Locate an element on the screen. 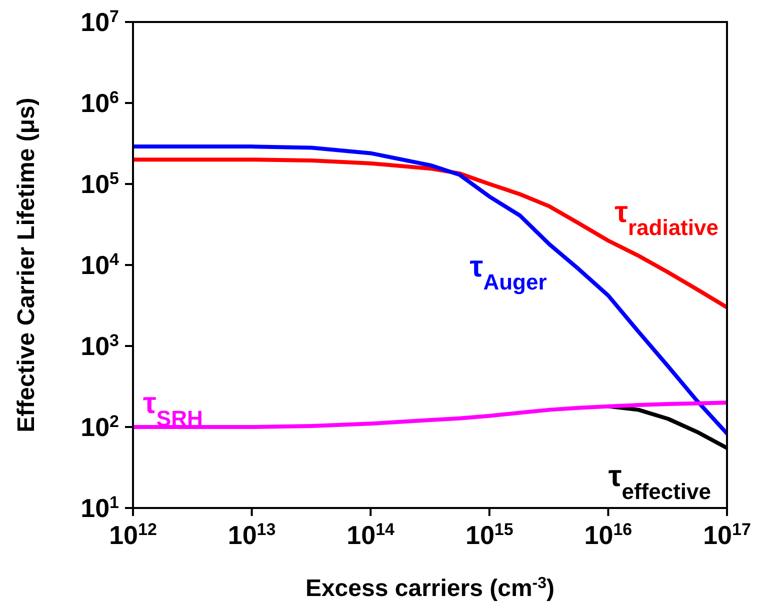 This screenshot has height=615, width=763. y-tick-label: 10$^{3}$ is located at coordinates (99, 345).